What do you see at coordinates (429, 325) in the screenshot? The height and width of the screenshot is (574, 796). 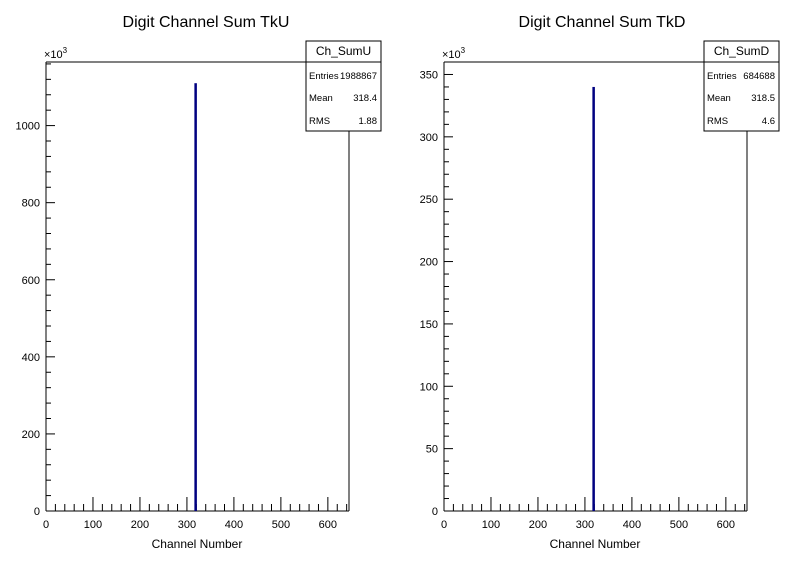 I see `y-tick-label: 150` at bounding box center [429, 325].